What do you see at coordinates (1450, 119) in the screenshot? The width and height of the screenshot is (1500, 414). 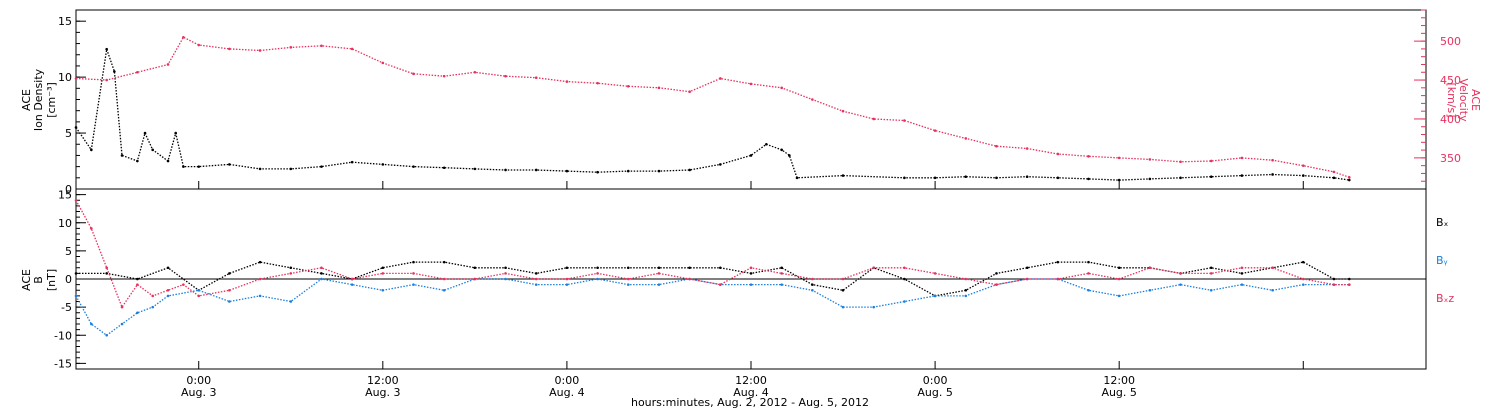 I see `y2-tick-label: 400` at bounding box center [1450, 119].